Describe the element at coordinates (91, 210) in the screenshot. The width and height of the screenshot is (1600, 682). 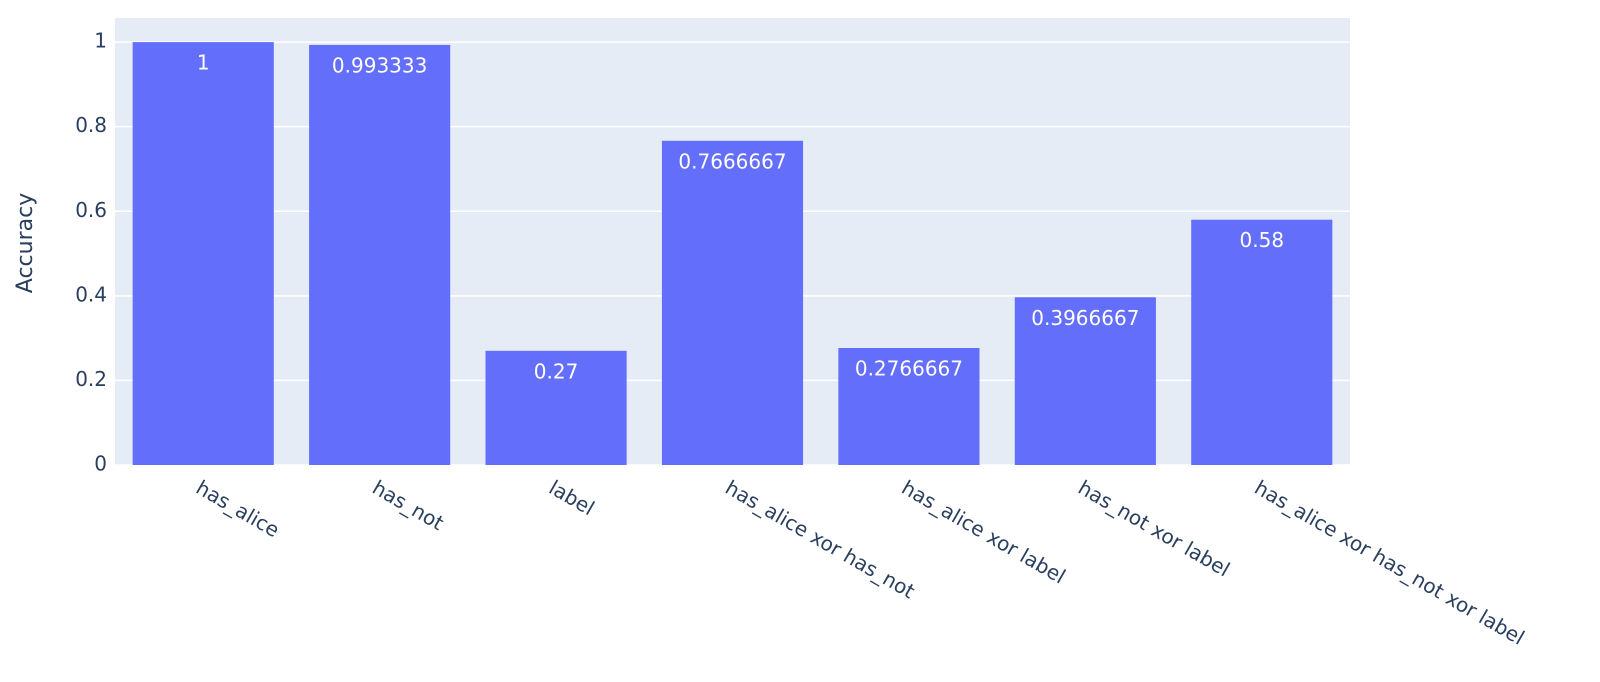
I see `y-tick-label: 0.6` at that location.